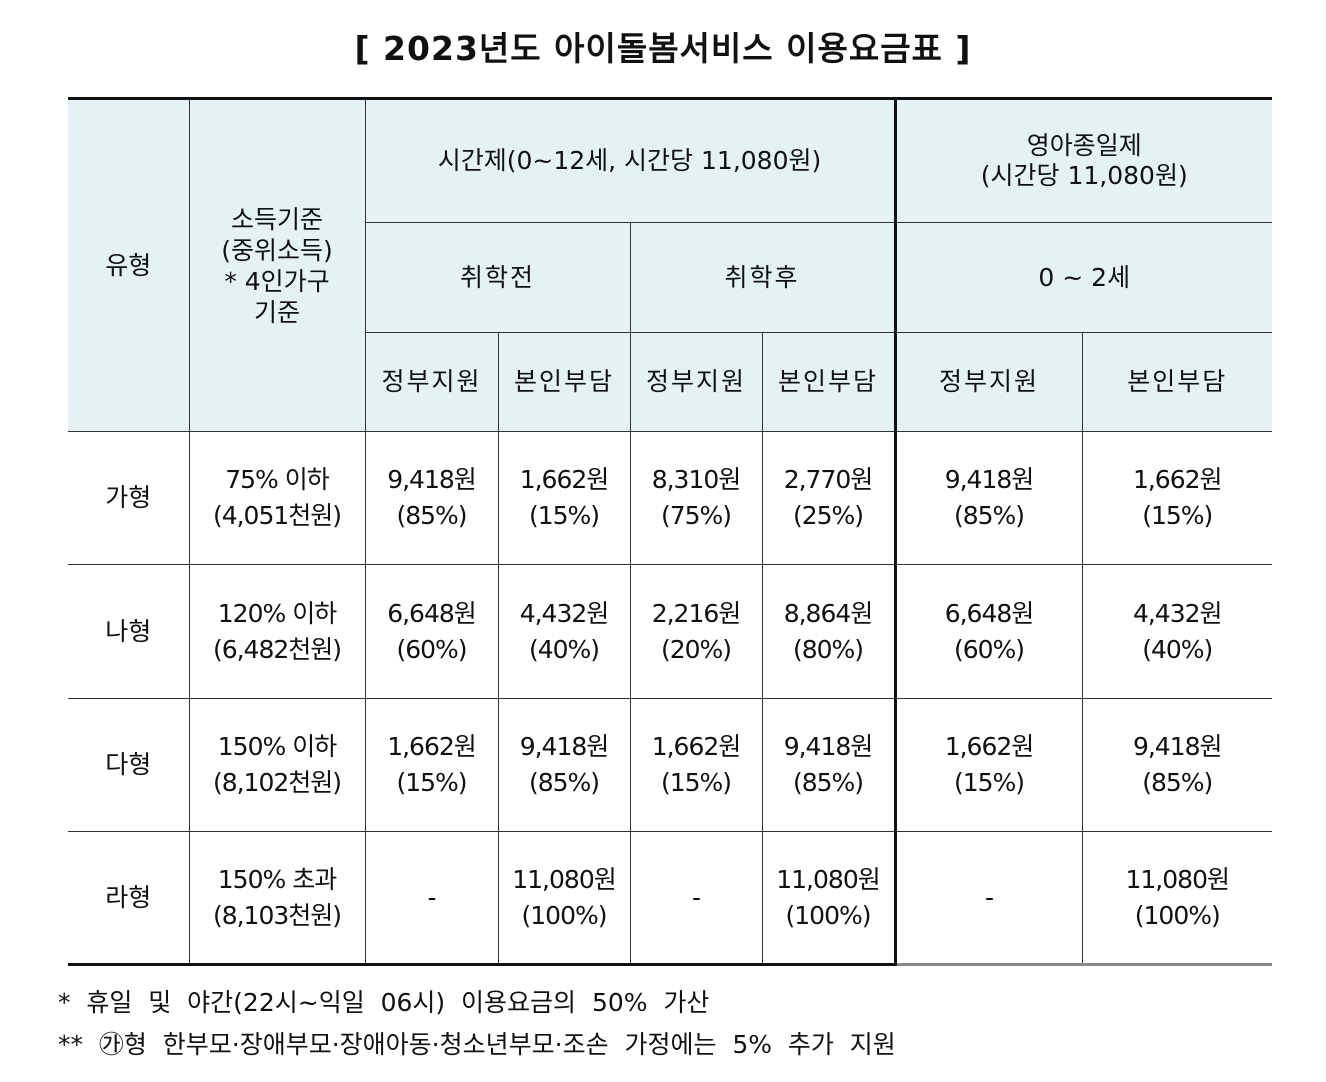  What do you see at coordinates (696, 631) in the screenshot?
I see `cell-value: 2,216원 (20%)` at bounding box center [696, 631].